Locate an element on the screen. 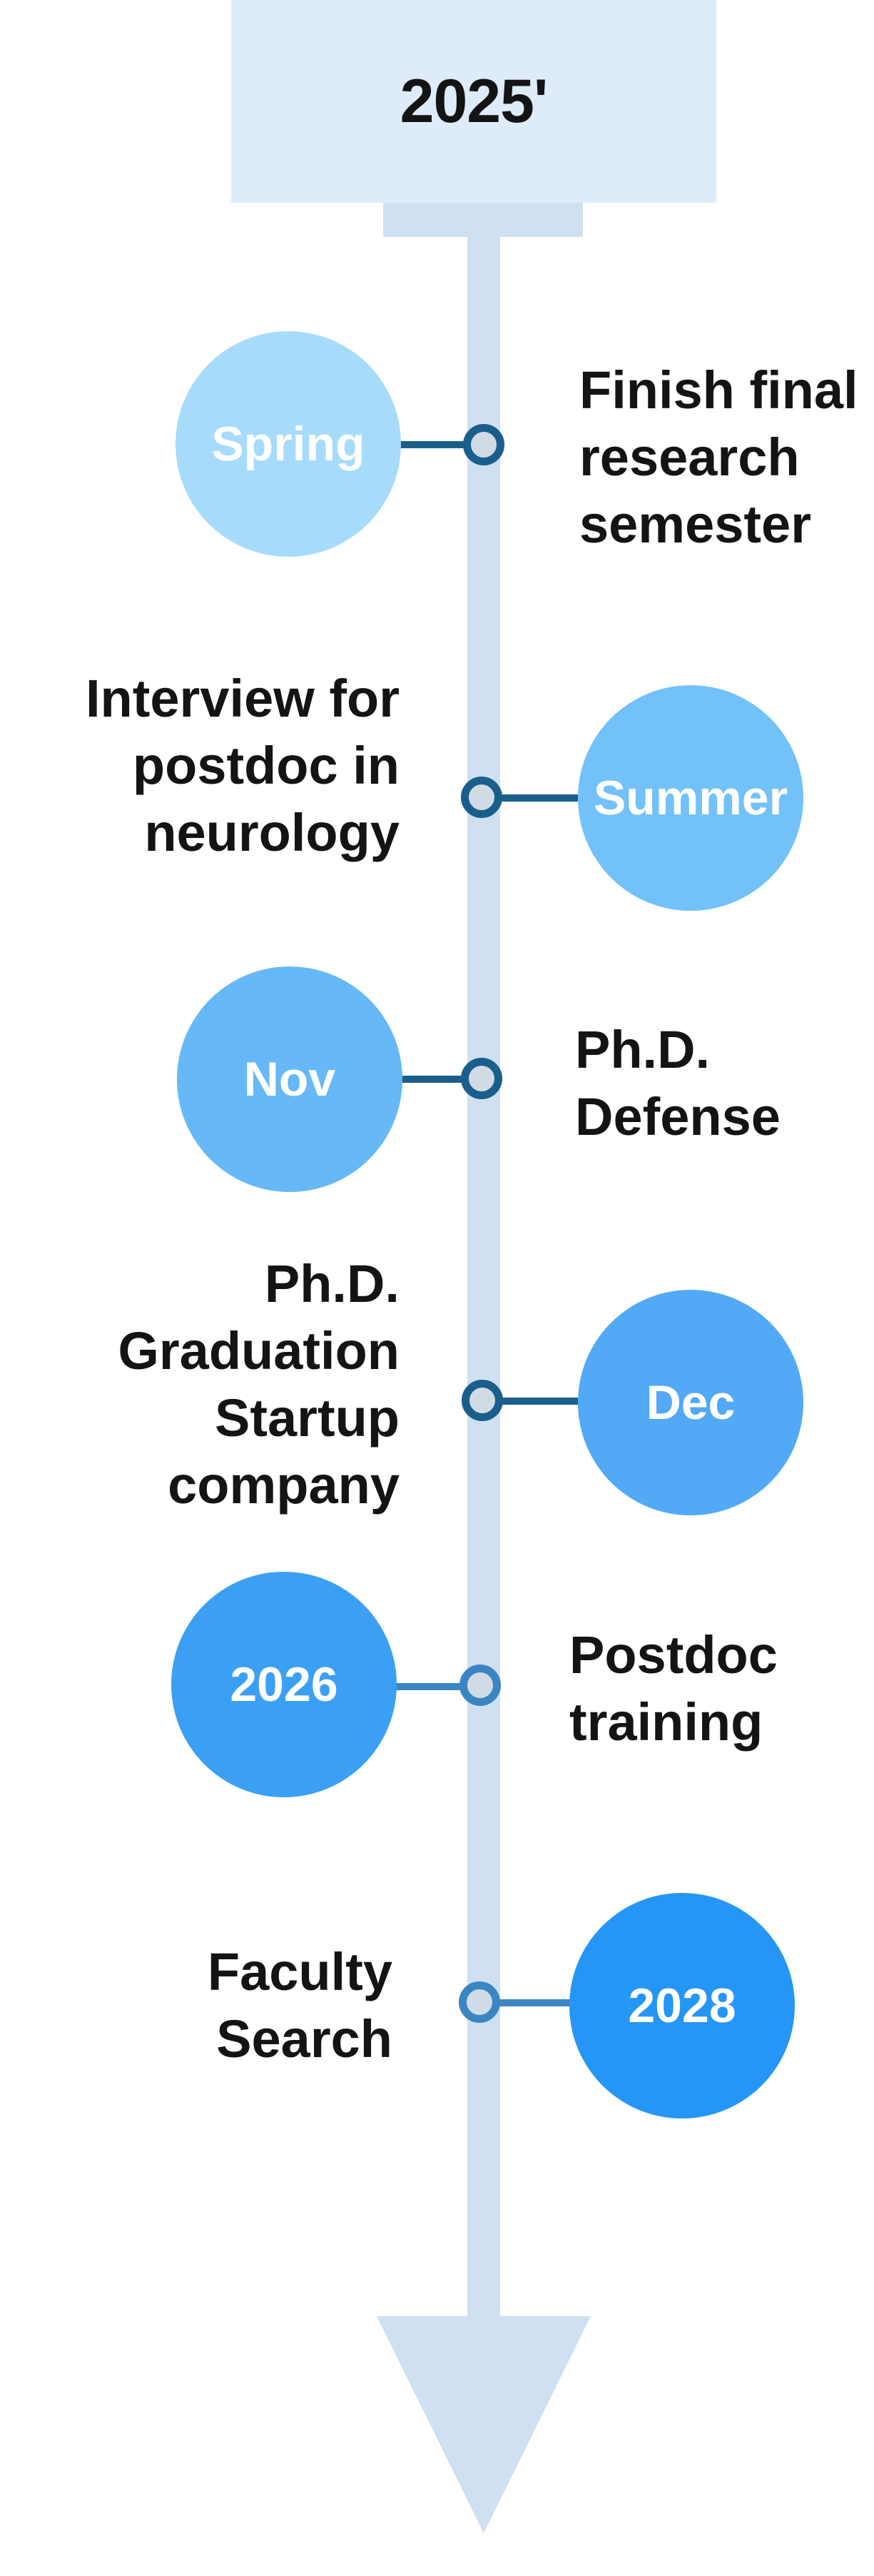 This screenshot has height=2576, width=874. event-description-line: research is located at coordinates (689, 457).